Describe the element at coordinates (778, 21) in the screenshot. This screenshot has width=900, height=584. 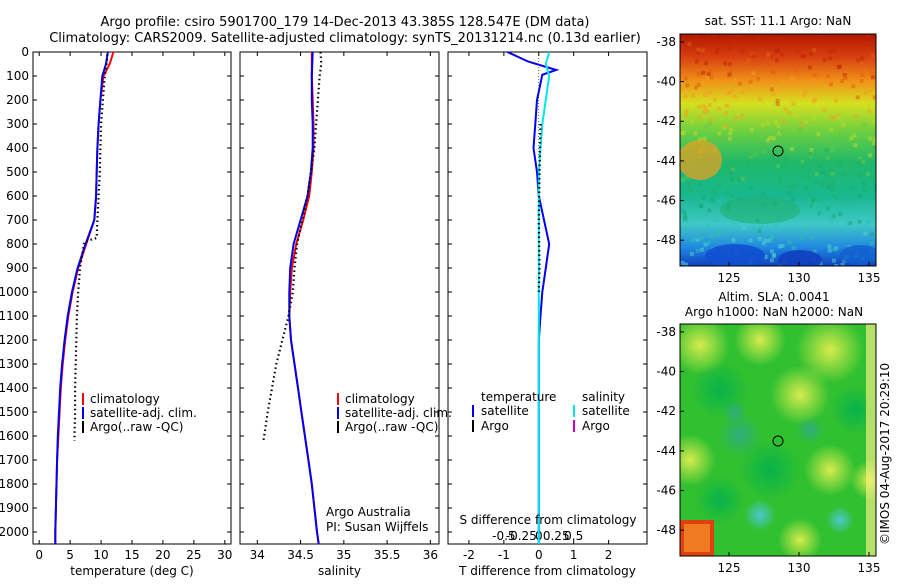
I see `sst-map-title: sat. SST: 11.1 Argo: NaN` at that location.